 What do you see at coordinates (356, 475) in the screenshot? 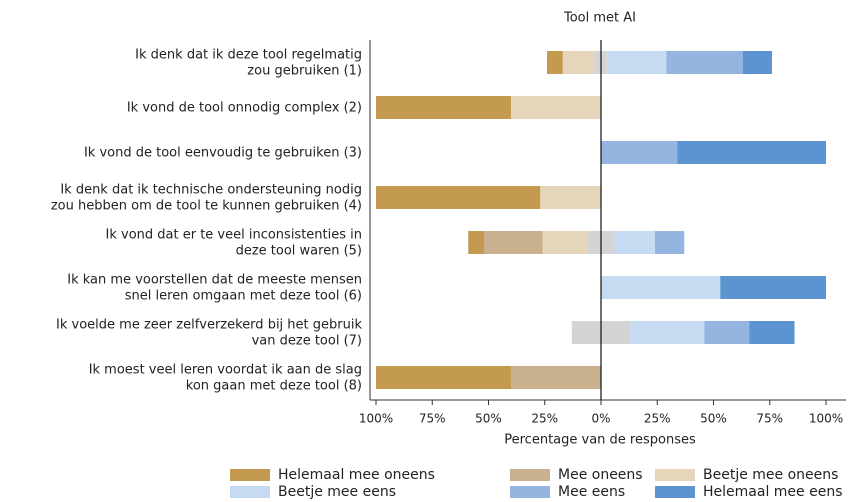
I see `legend-label: Helemaal mee oneens` at bounding box center [356, 475].